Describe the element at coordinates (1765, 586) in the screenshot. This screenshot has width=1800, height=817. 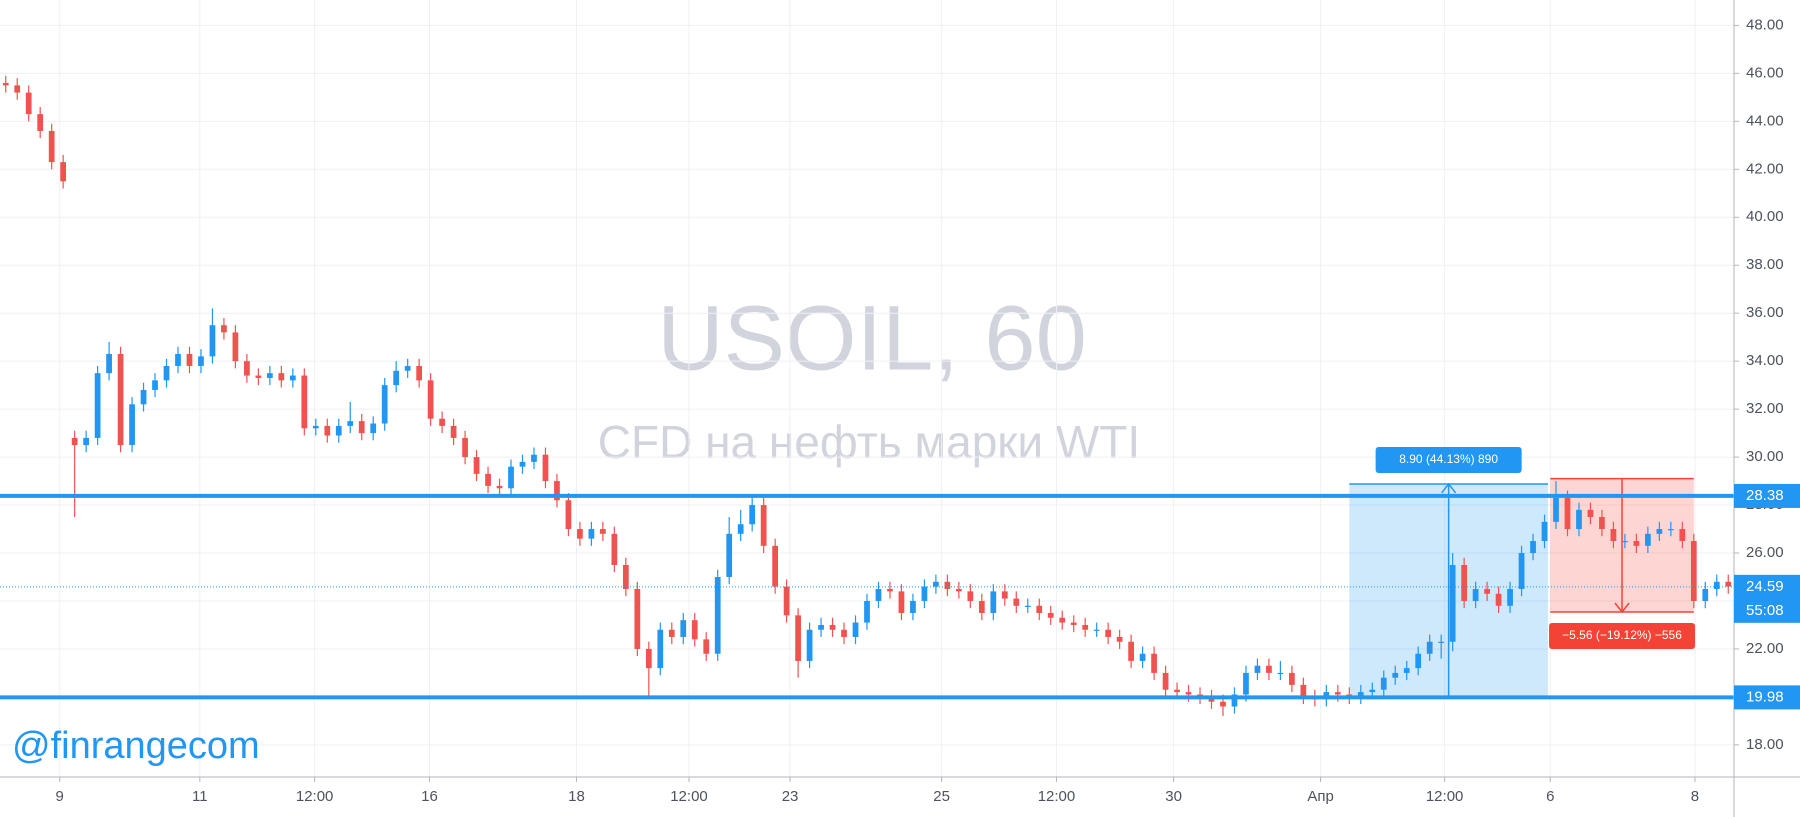
I see `last-price-label: 24.59` at that location.